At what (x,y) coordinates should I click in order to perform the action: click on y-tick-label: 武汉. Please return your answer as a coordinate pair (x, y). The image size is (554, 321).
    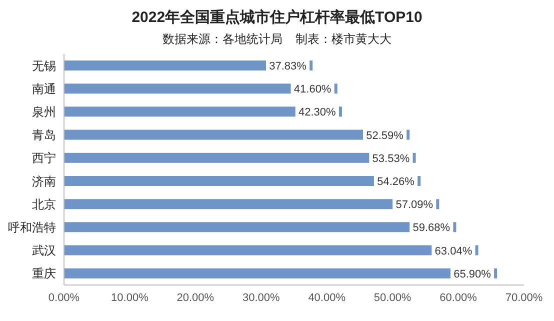
    Looking at the image, I should click on (44, 251).